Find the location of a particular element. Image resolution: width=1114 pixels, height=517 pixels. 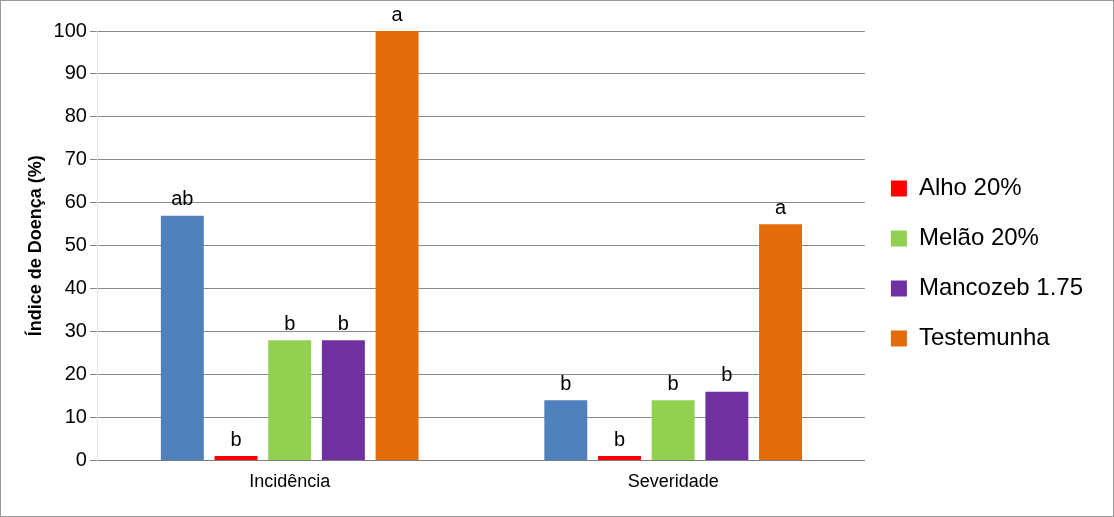

legend-label: Mancozeb 1.75 is located at coordinates (1000, 287).